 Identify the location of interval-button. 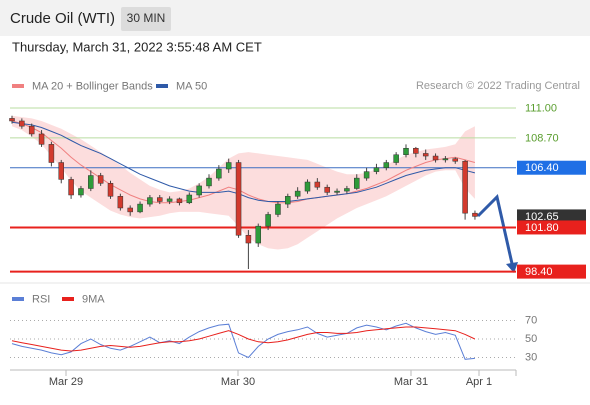
(146, 19).